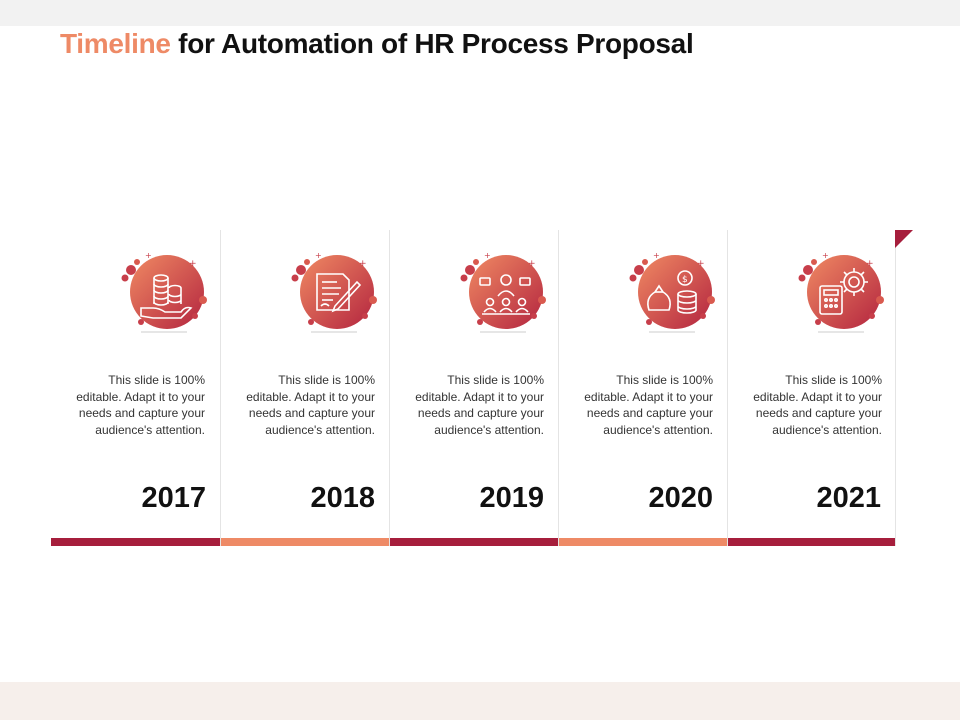 Image resolution: width=960 pixels, height=720 pixels. I want to click on bottom-band, so click(480, 701).